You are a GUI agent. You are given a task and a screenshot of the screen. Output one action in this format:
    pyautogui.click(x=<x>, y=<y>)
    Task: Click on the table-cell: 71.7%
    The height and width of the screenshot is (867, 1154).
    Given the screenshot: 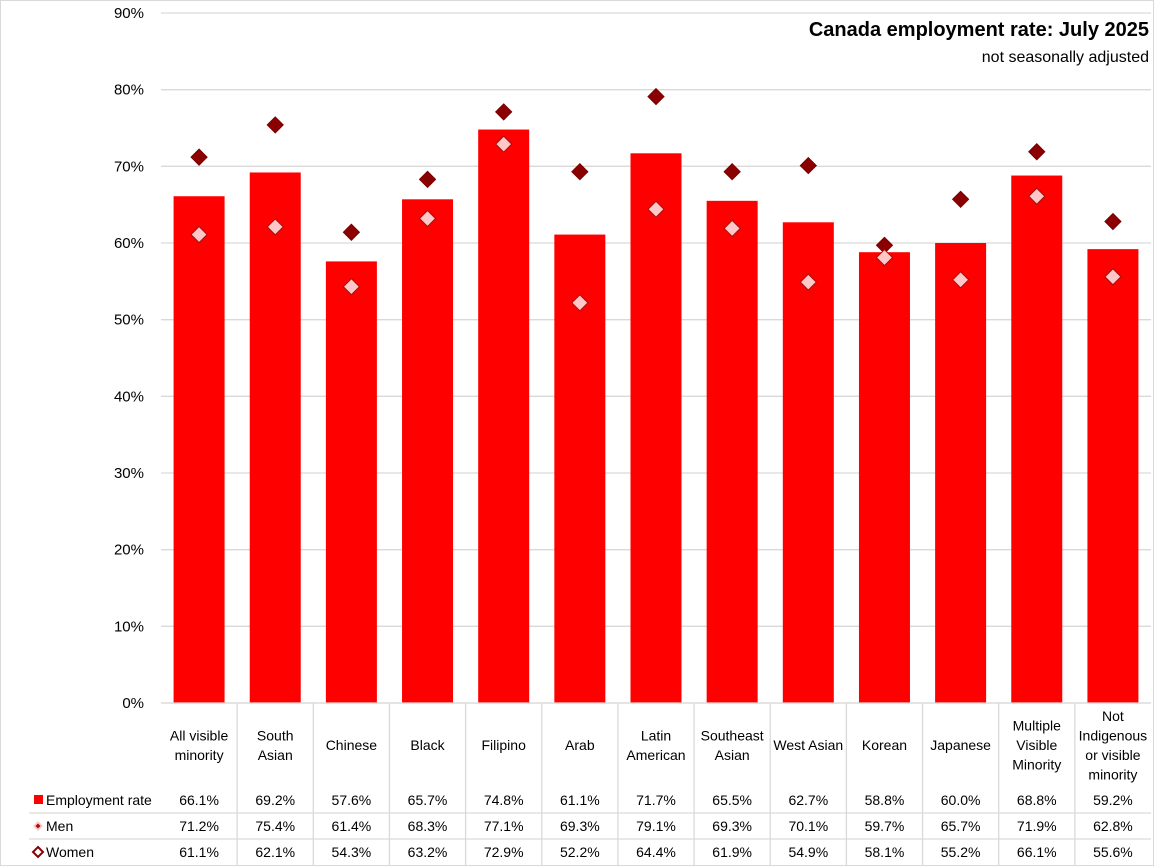 What is the action you would take?
    pyautogui.click(x=656, y=800)
    